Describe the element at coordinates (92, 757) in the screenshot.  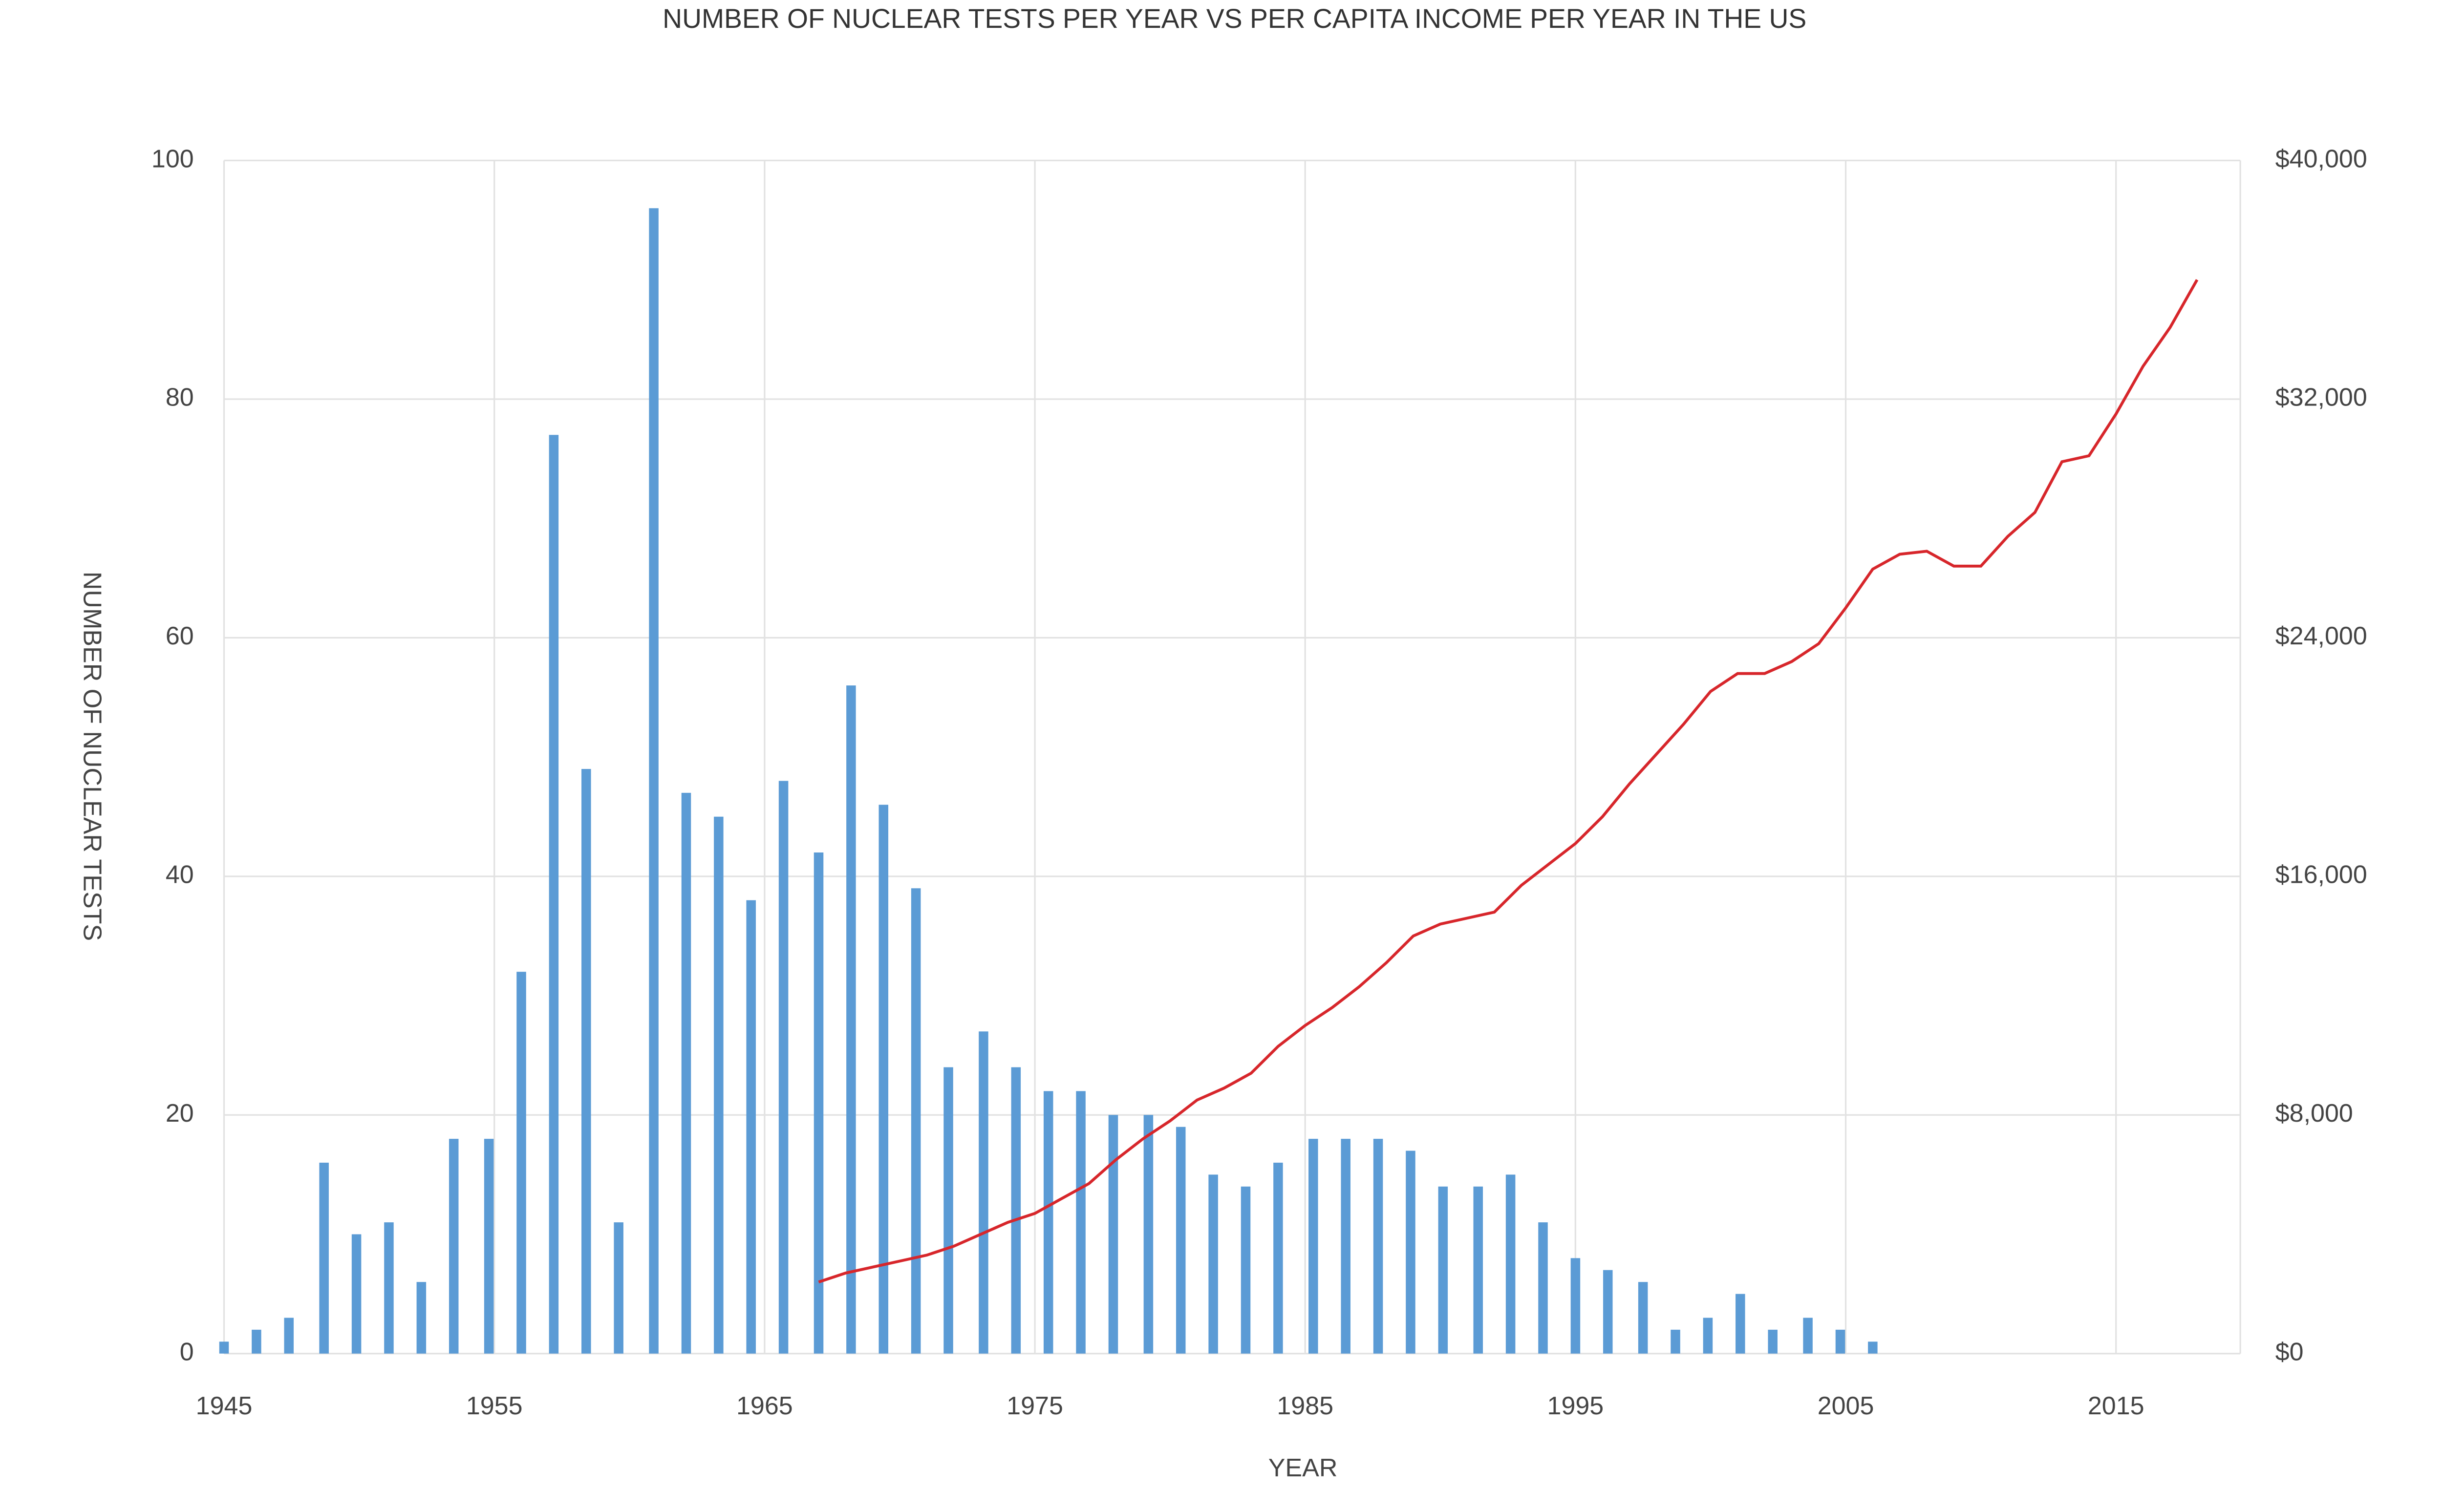
I see `y-axis-label: NUMBER OF NUCLEAR TESTS` at that location.